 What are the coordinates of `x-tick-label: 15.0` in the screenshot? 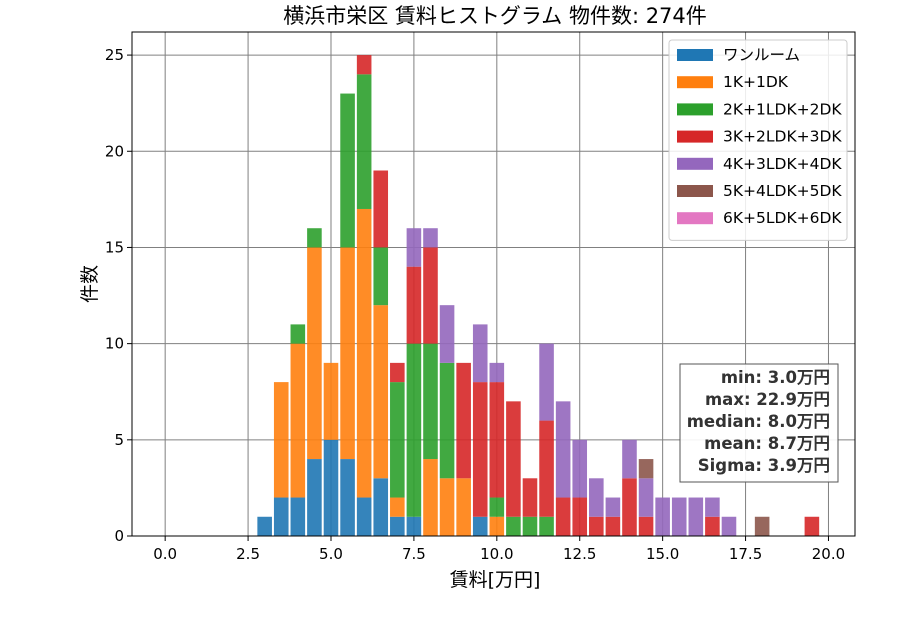 It's located at (662, 554).